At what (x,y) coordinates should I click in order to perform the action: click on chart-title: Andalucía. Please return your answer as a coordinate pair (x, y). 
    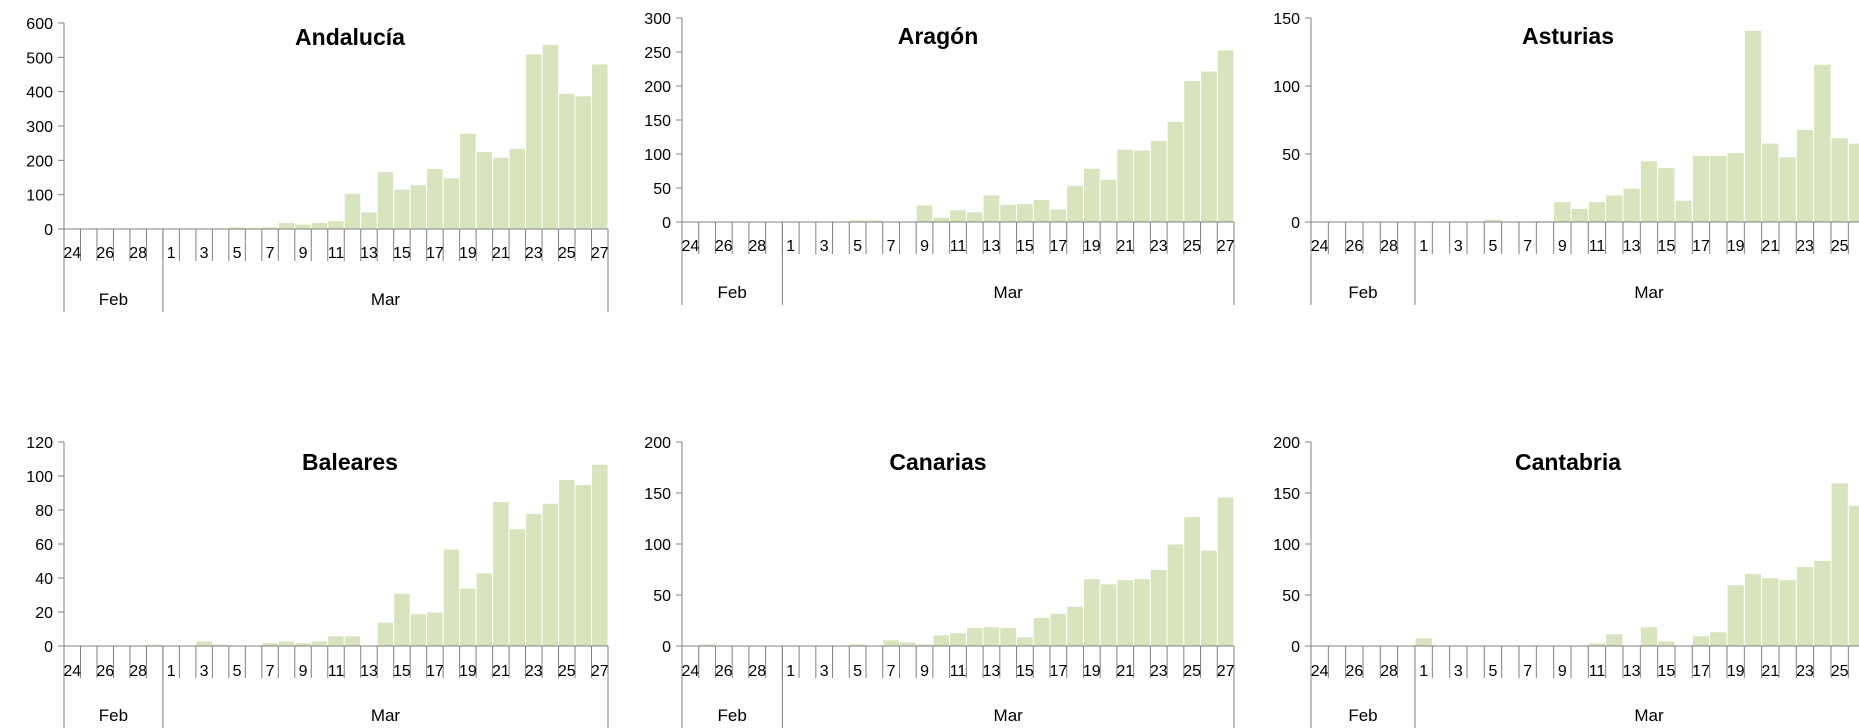
    Looking at the image, I should click on (350, 37).